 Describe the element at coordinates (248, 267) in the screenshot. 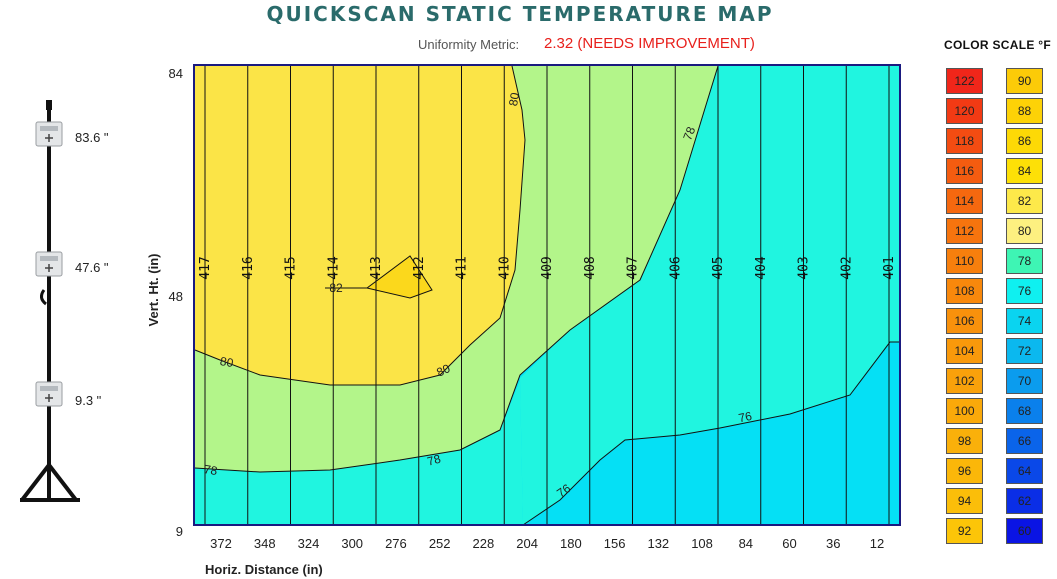

I see `probe-label: 416` at that location.